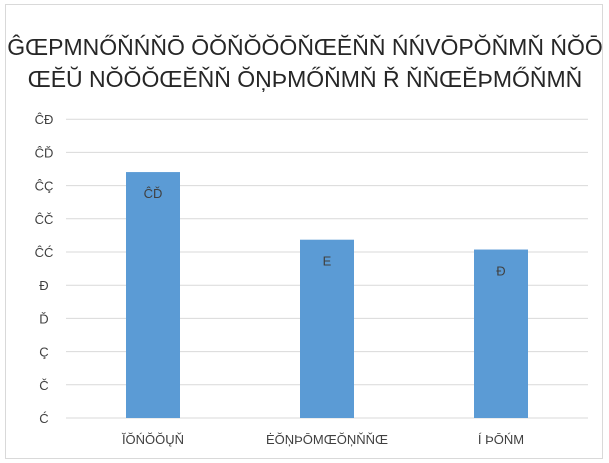  I want to click on y-tick-label: Ç, so click(43, 352).